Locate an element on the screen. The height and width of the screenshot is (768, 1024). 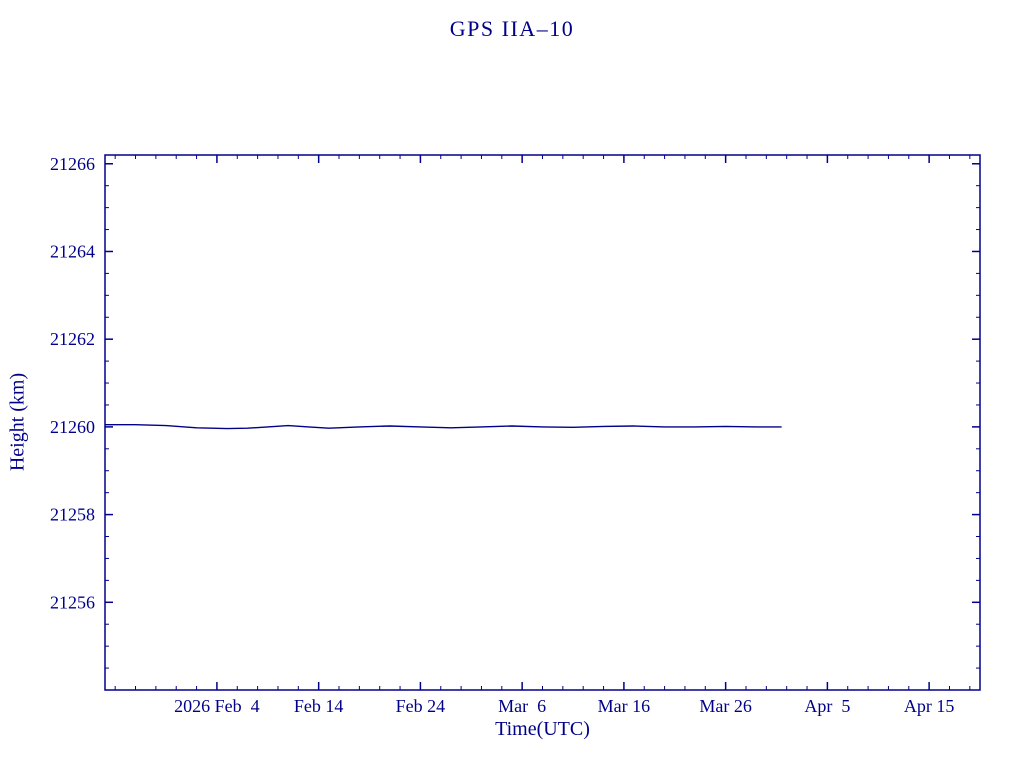
y-tick-label: 21262 is located at coordinates (72, 339).